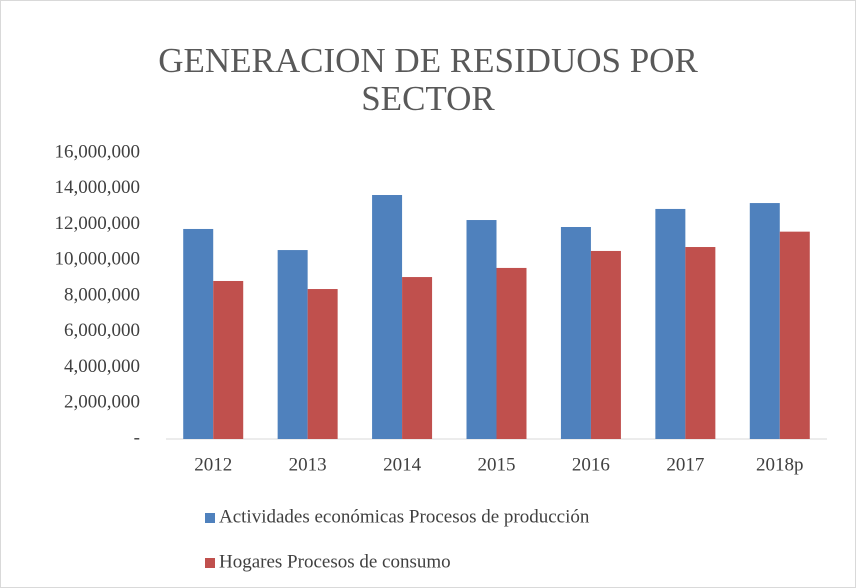  What do you see at coordinates (102, 294) in the screenshot?
I see `y-tick-label: 8,000,000` at bounding box center [102, 294].